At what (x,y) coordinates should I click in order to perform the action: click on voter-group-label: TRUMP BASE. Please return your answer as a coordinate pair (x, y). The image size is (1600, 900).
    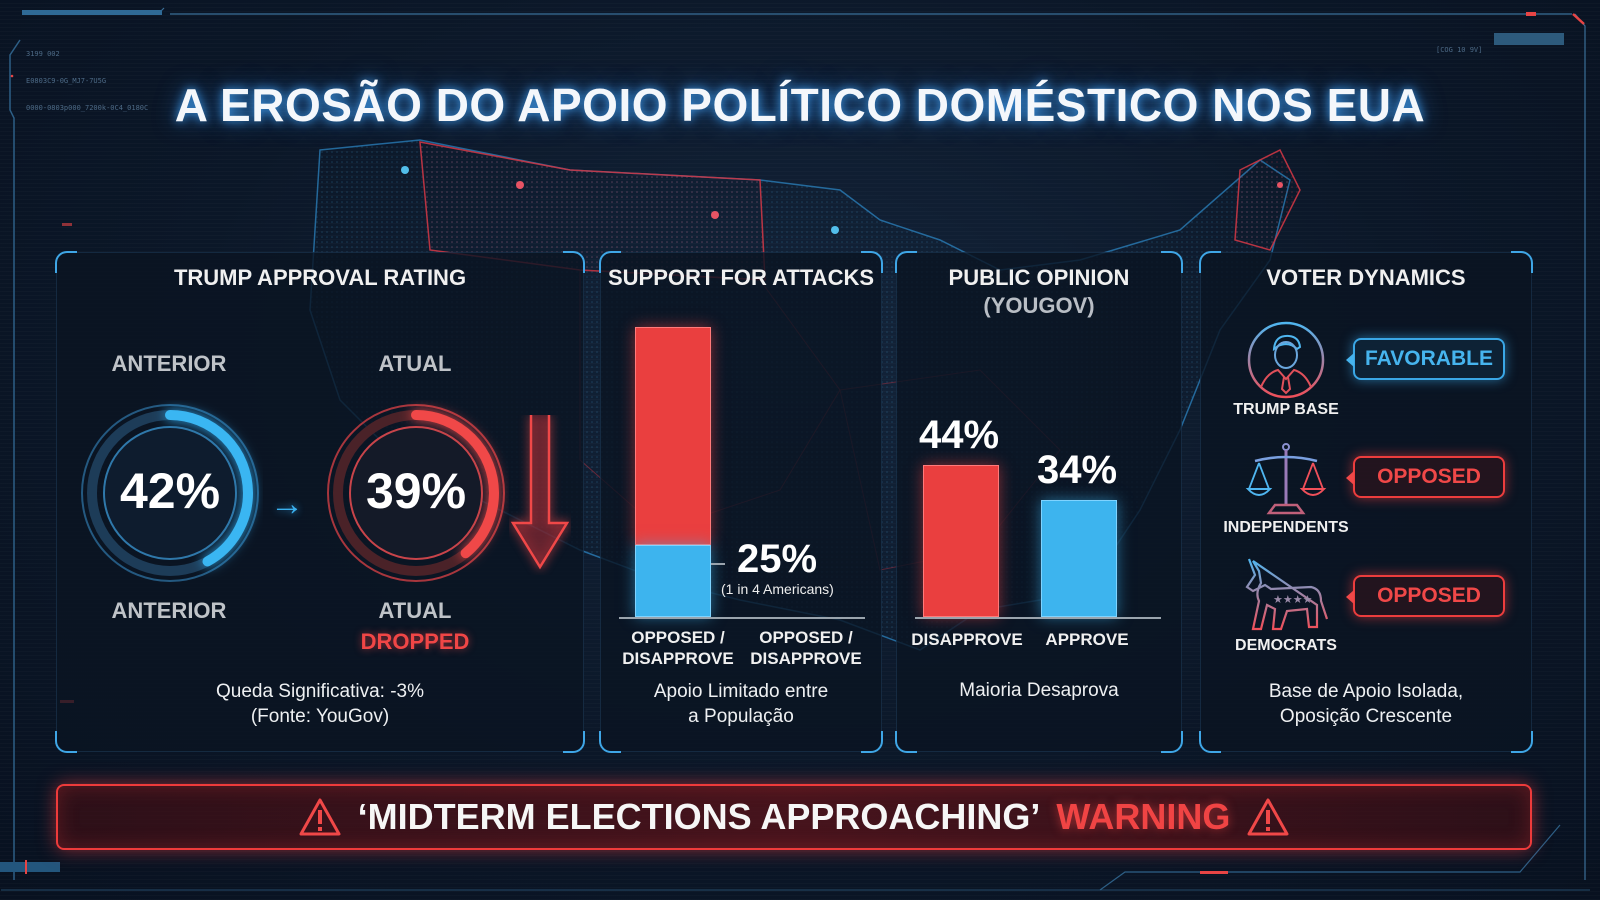
    Looking at the image, I should click on (1286, 409).